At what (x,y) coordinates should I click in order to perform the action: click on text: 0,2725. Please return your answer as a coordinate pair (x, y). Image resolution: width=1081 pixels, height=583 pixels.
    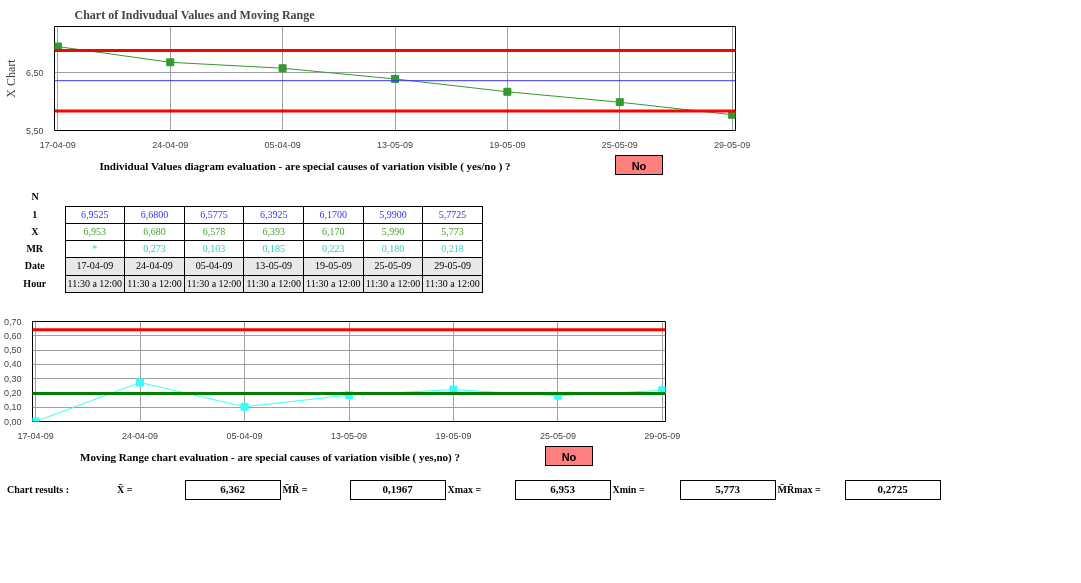
    Looking at the image, I should click on (892, 490).